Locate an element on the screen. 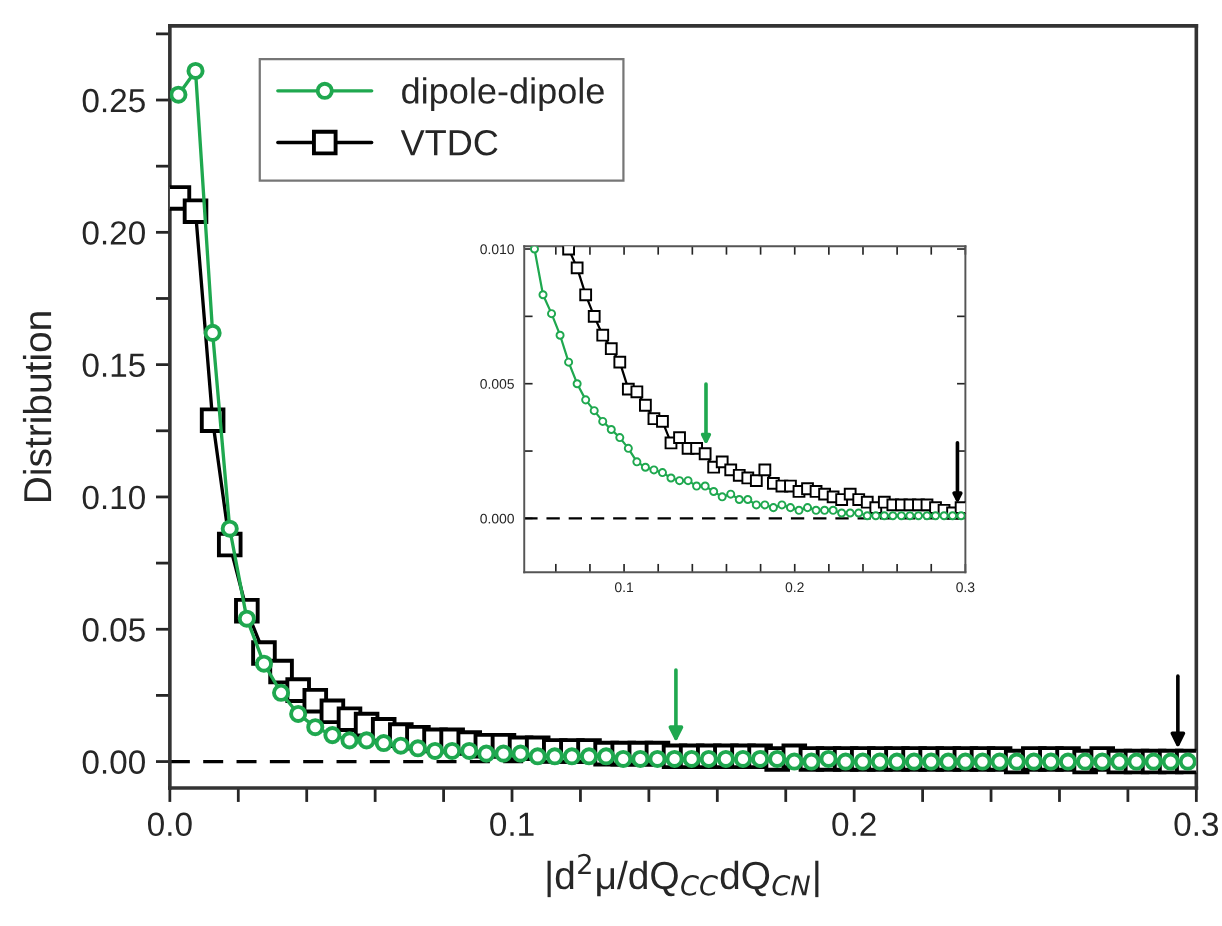  y-tick-label: 0.05 is located at coordinates (113, 630).